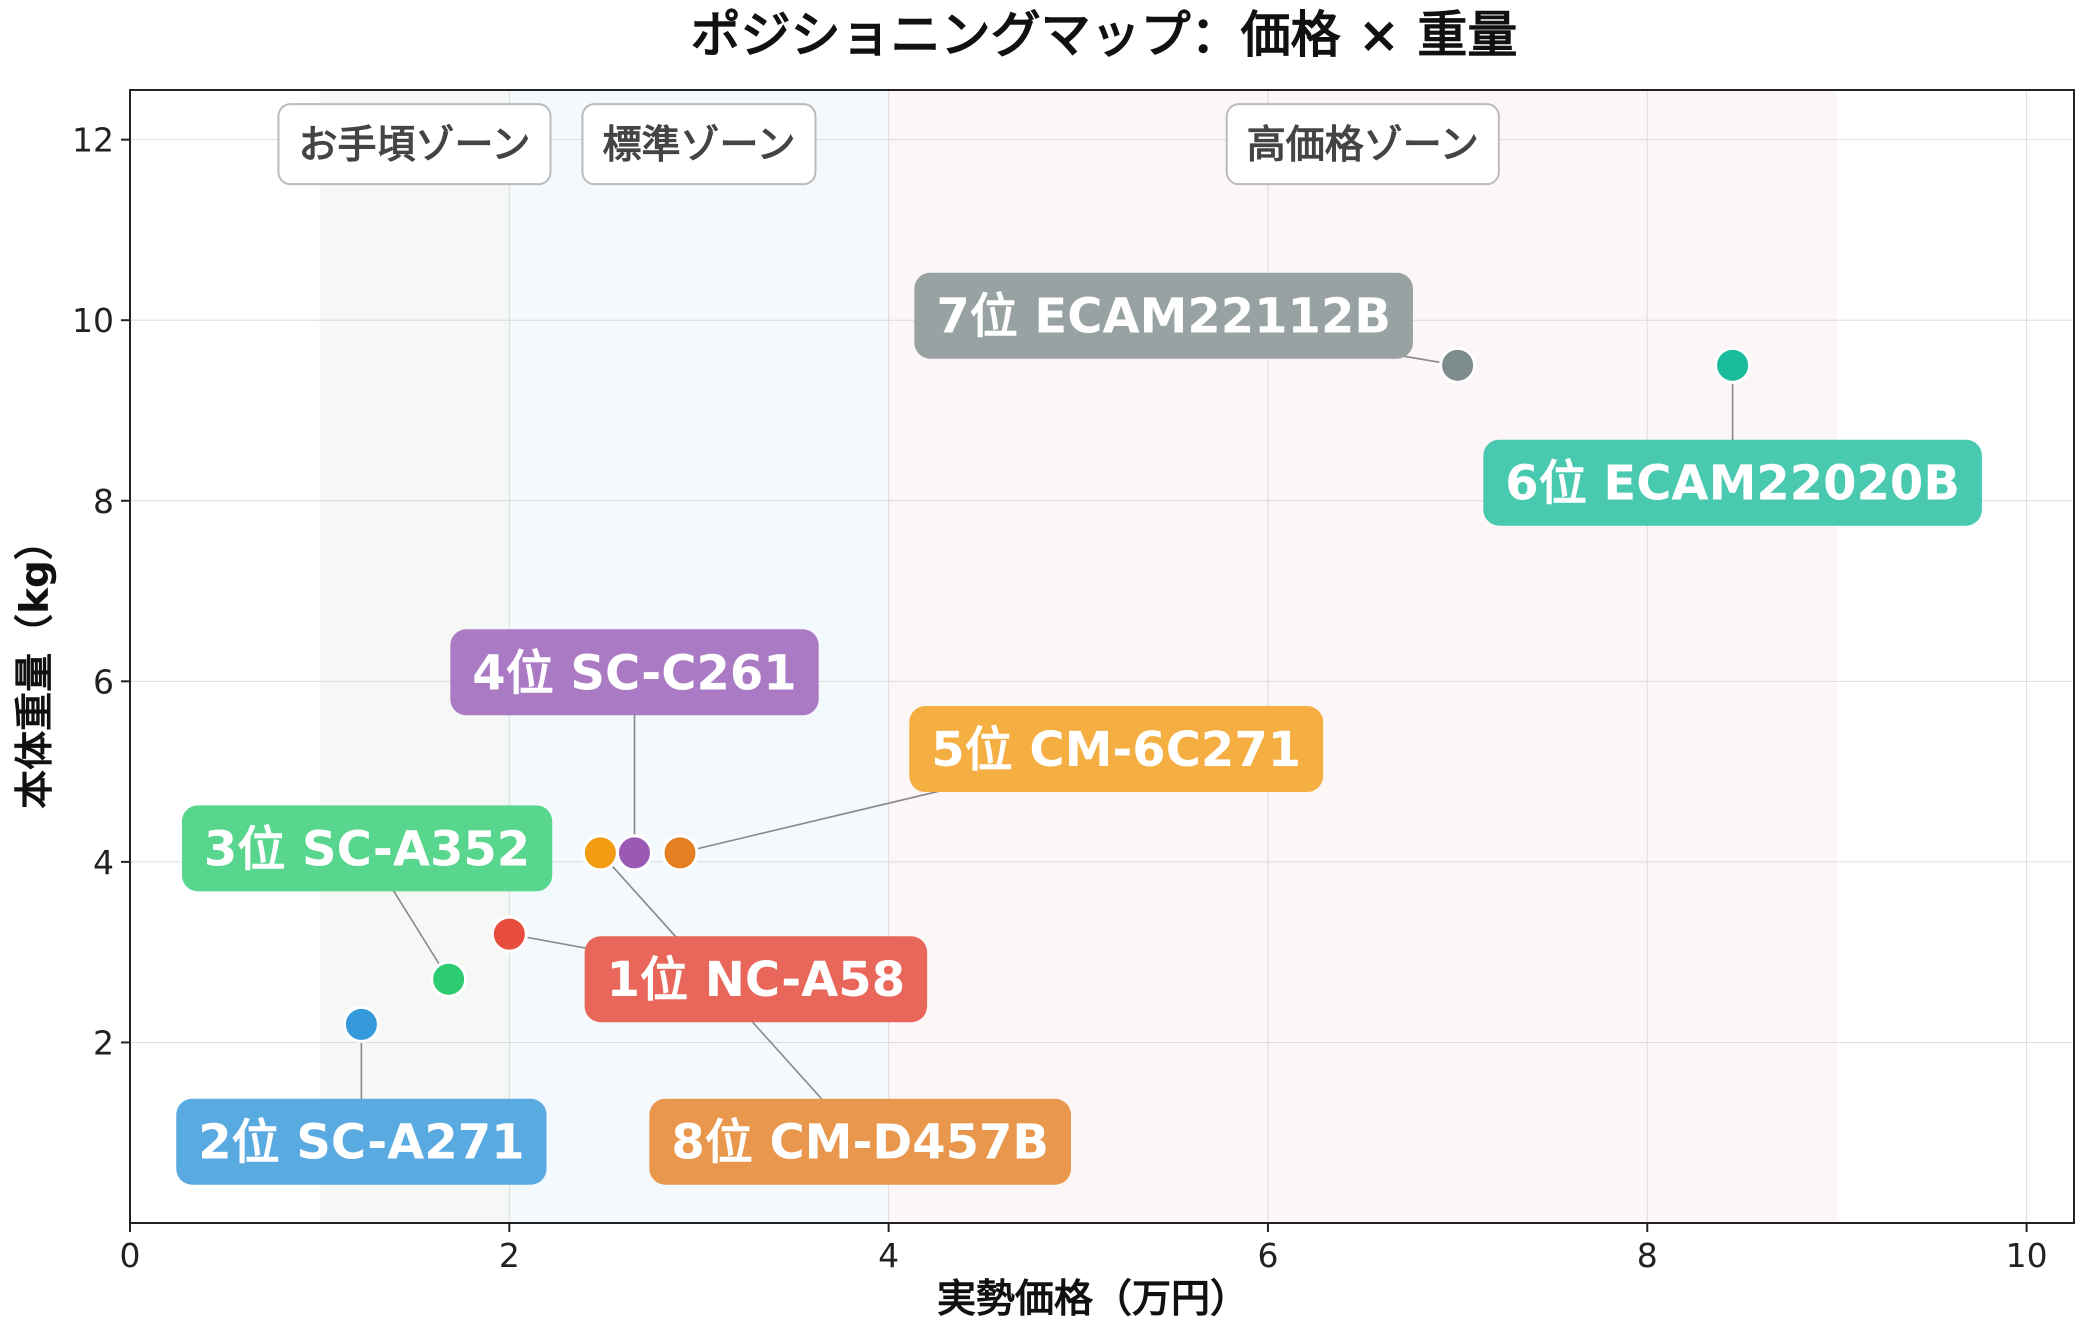  What do you see at coordinates (93, 320) in the screenshot?
I see `y-tick-label-4: 10` at bounding box center [93, 320].